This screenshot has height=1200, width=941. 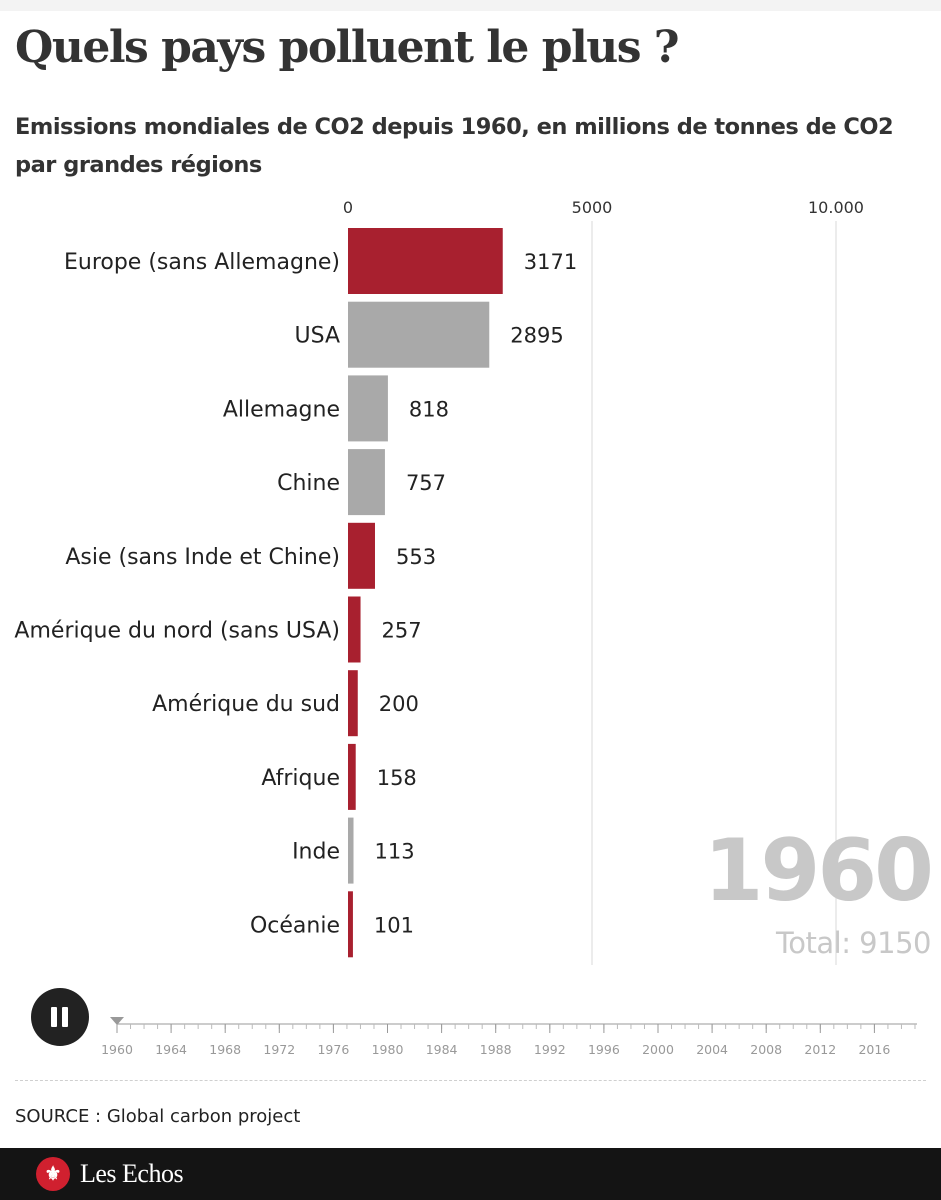 What do you see at coordinates (308, 483) in the screenshot?
I see `category-label: Chine` at bounding box center [308, 483].